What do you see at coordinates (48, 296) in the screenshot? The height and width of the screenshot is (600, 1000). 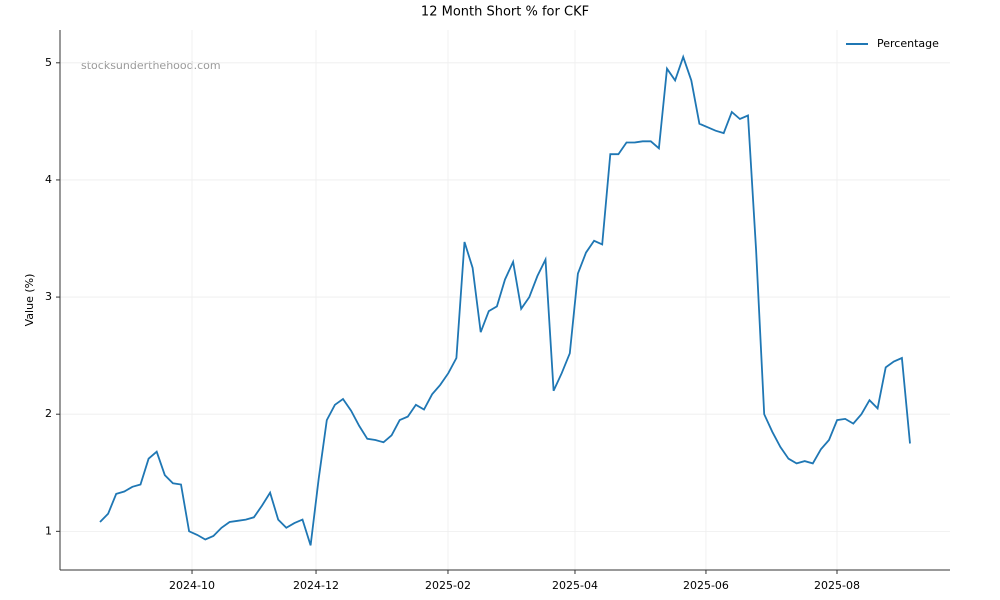 I see `y-tick-label: 3` at bounding box center [48, 296].